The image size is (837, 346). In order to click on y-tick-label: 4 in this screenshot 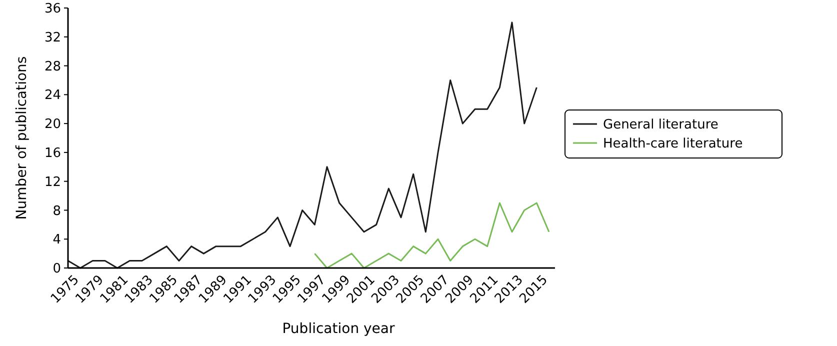, I will do `click(56, 240)`.